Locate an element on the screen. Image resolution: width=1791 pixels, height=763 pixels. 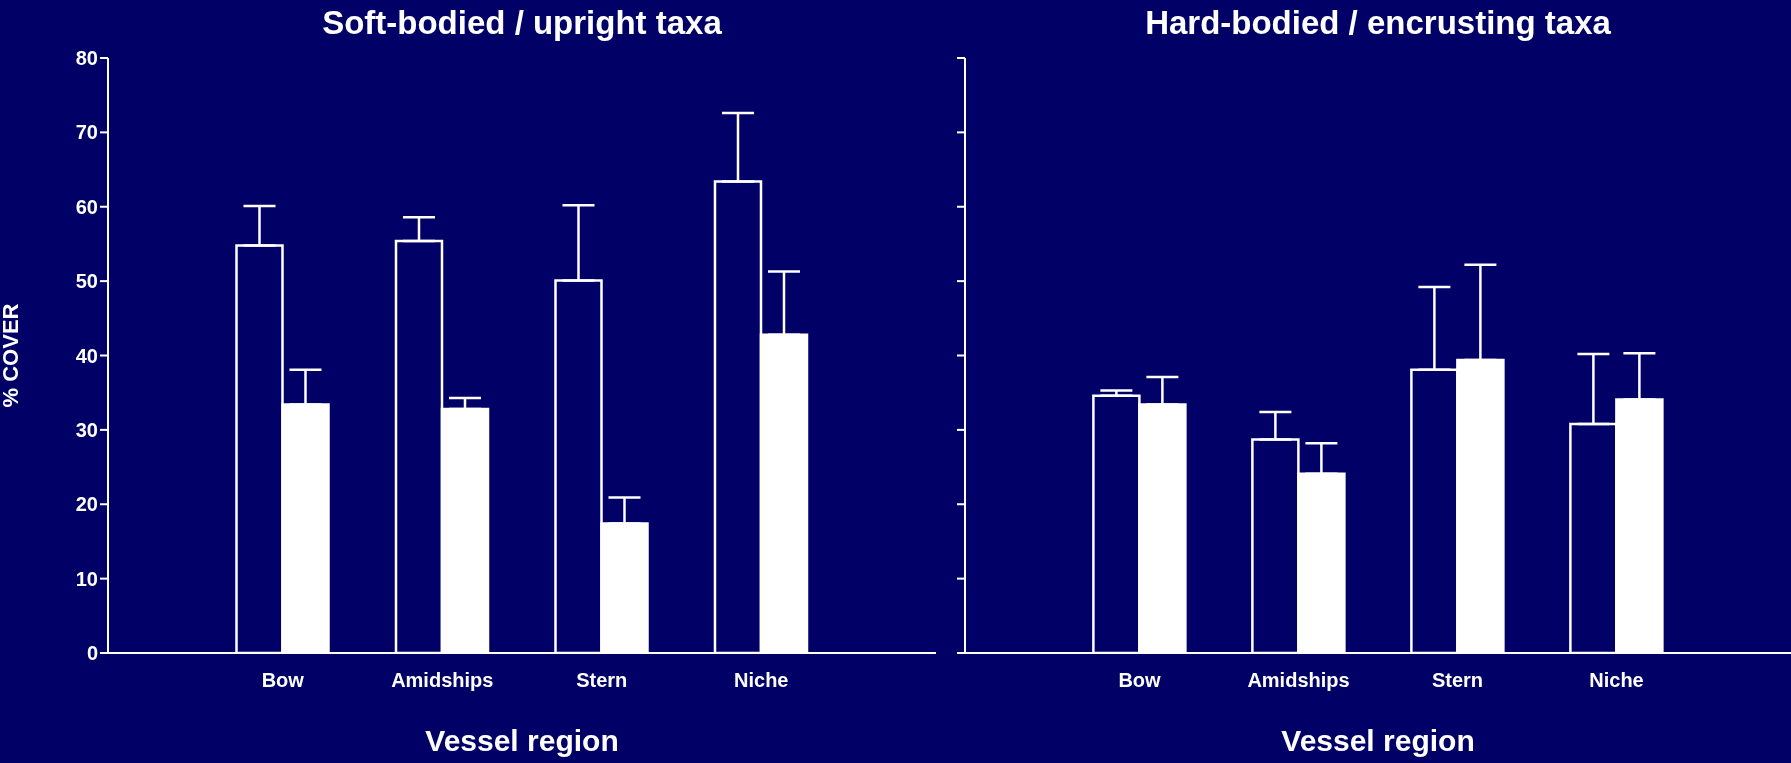
y-tick-label: 50 is located at coordinates (86, 281).